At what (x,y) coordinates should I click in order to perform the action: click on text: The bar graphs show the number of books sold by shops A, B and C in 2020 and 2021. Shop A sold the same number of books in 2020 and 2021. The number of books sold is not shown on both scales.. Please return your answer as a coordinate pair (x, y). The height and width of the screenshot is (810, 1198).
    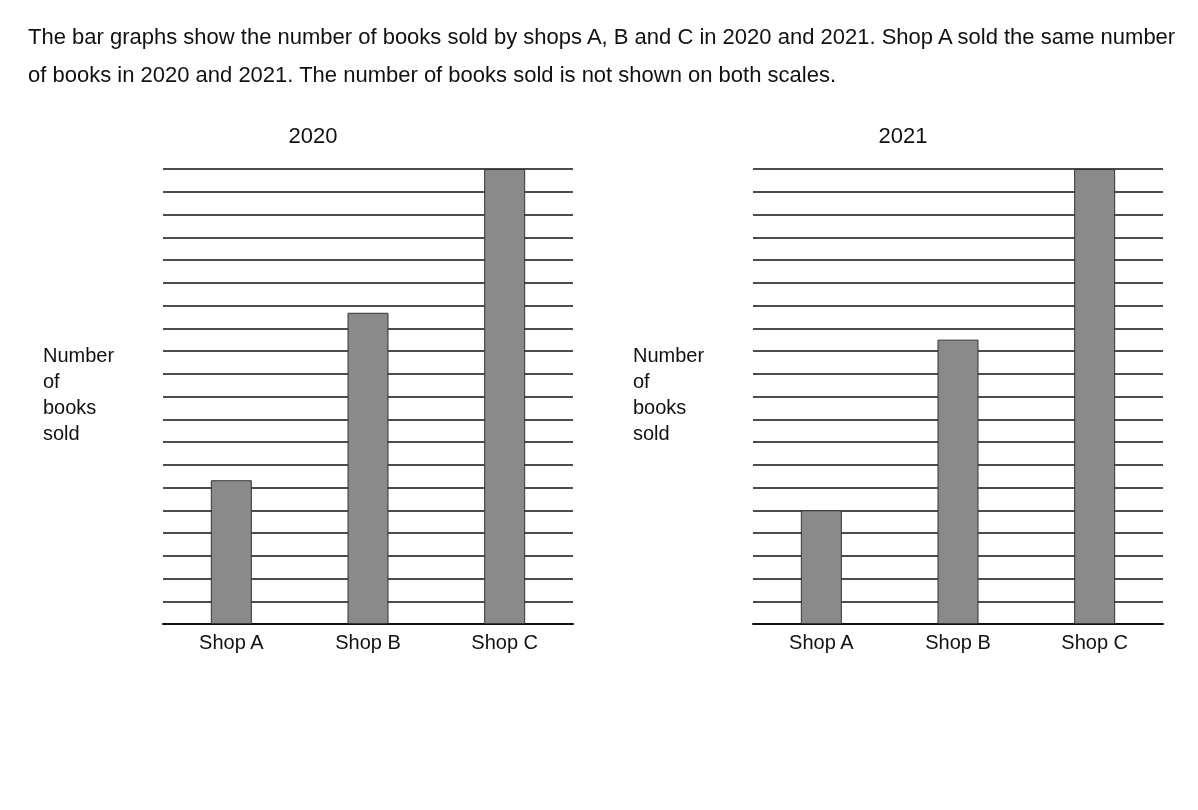
    Looking at the image, I should click on (602, 56).